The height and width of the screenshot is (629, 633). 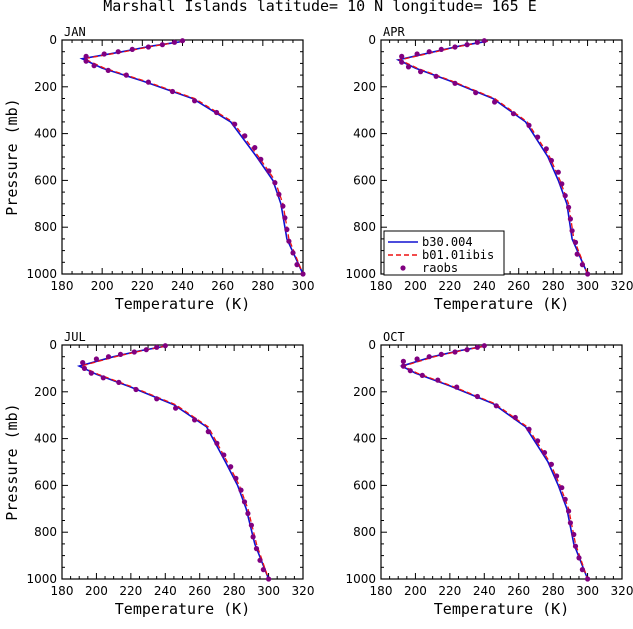 I want to click on x-tick-label: 220, so click(x=130, y=591).